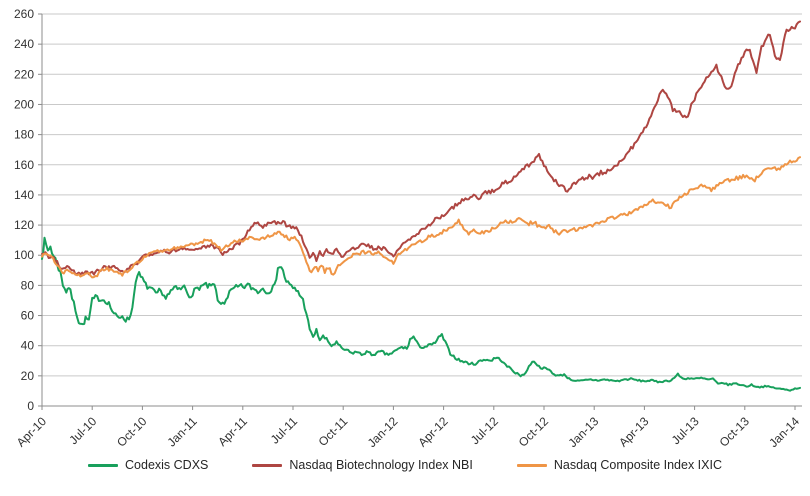 This screenshot has width=810, height=496. Describe the element at coordinates (784, 432) in the screenshot. I see `x-axis-tick-label: Jan-14` at that location.